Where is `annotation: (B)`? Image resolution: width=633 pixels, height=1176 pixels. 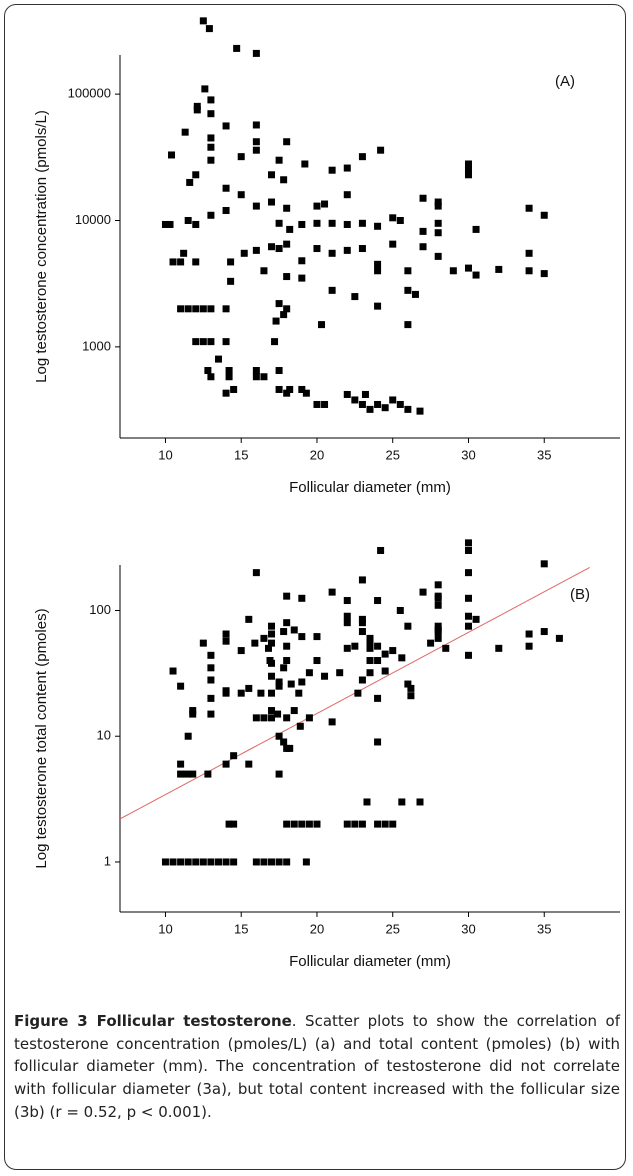
annotation: (B) is located at coordinates (580, 594).